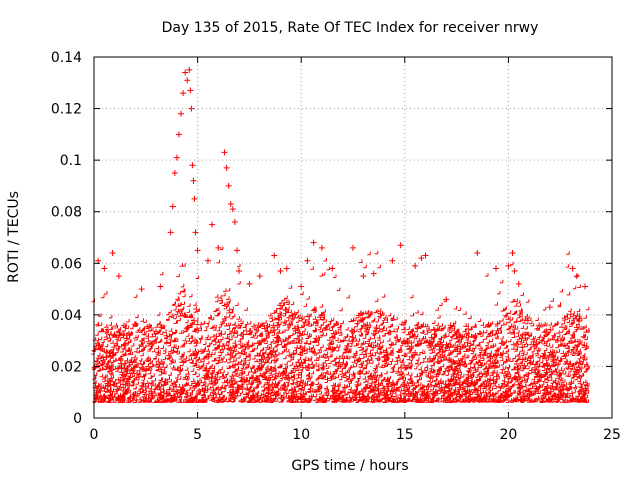 Image resolution: width=640 pixels, height=480 pixels. I want to click on y-tick-label: 0.08, so click(66, 213).